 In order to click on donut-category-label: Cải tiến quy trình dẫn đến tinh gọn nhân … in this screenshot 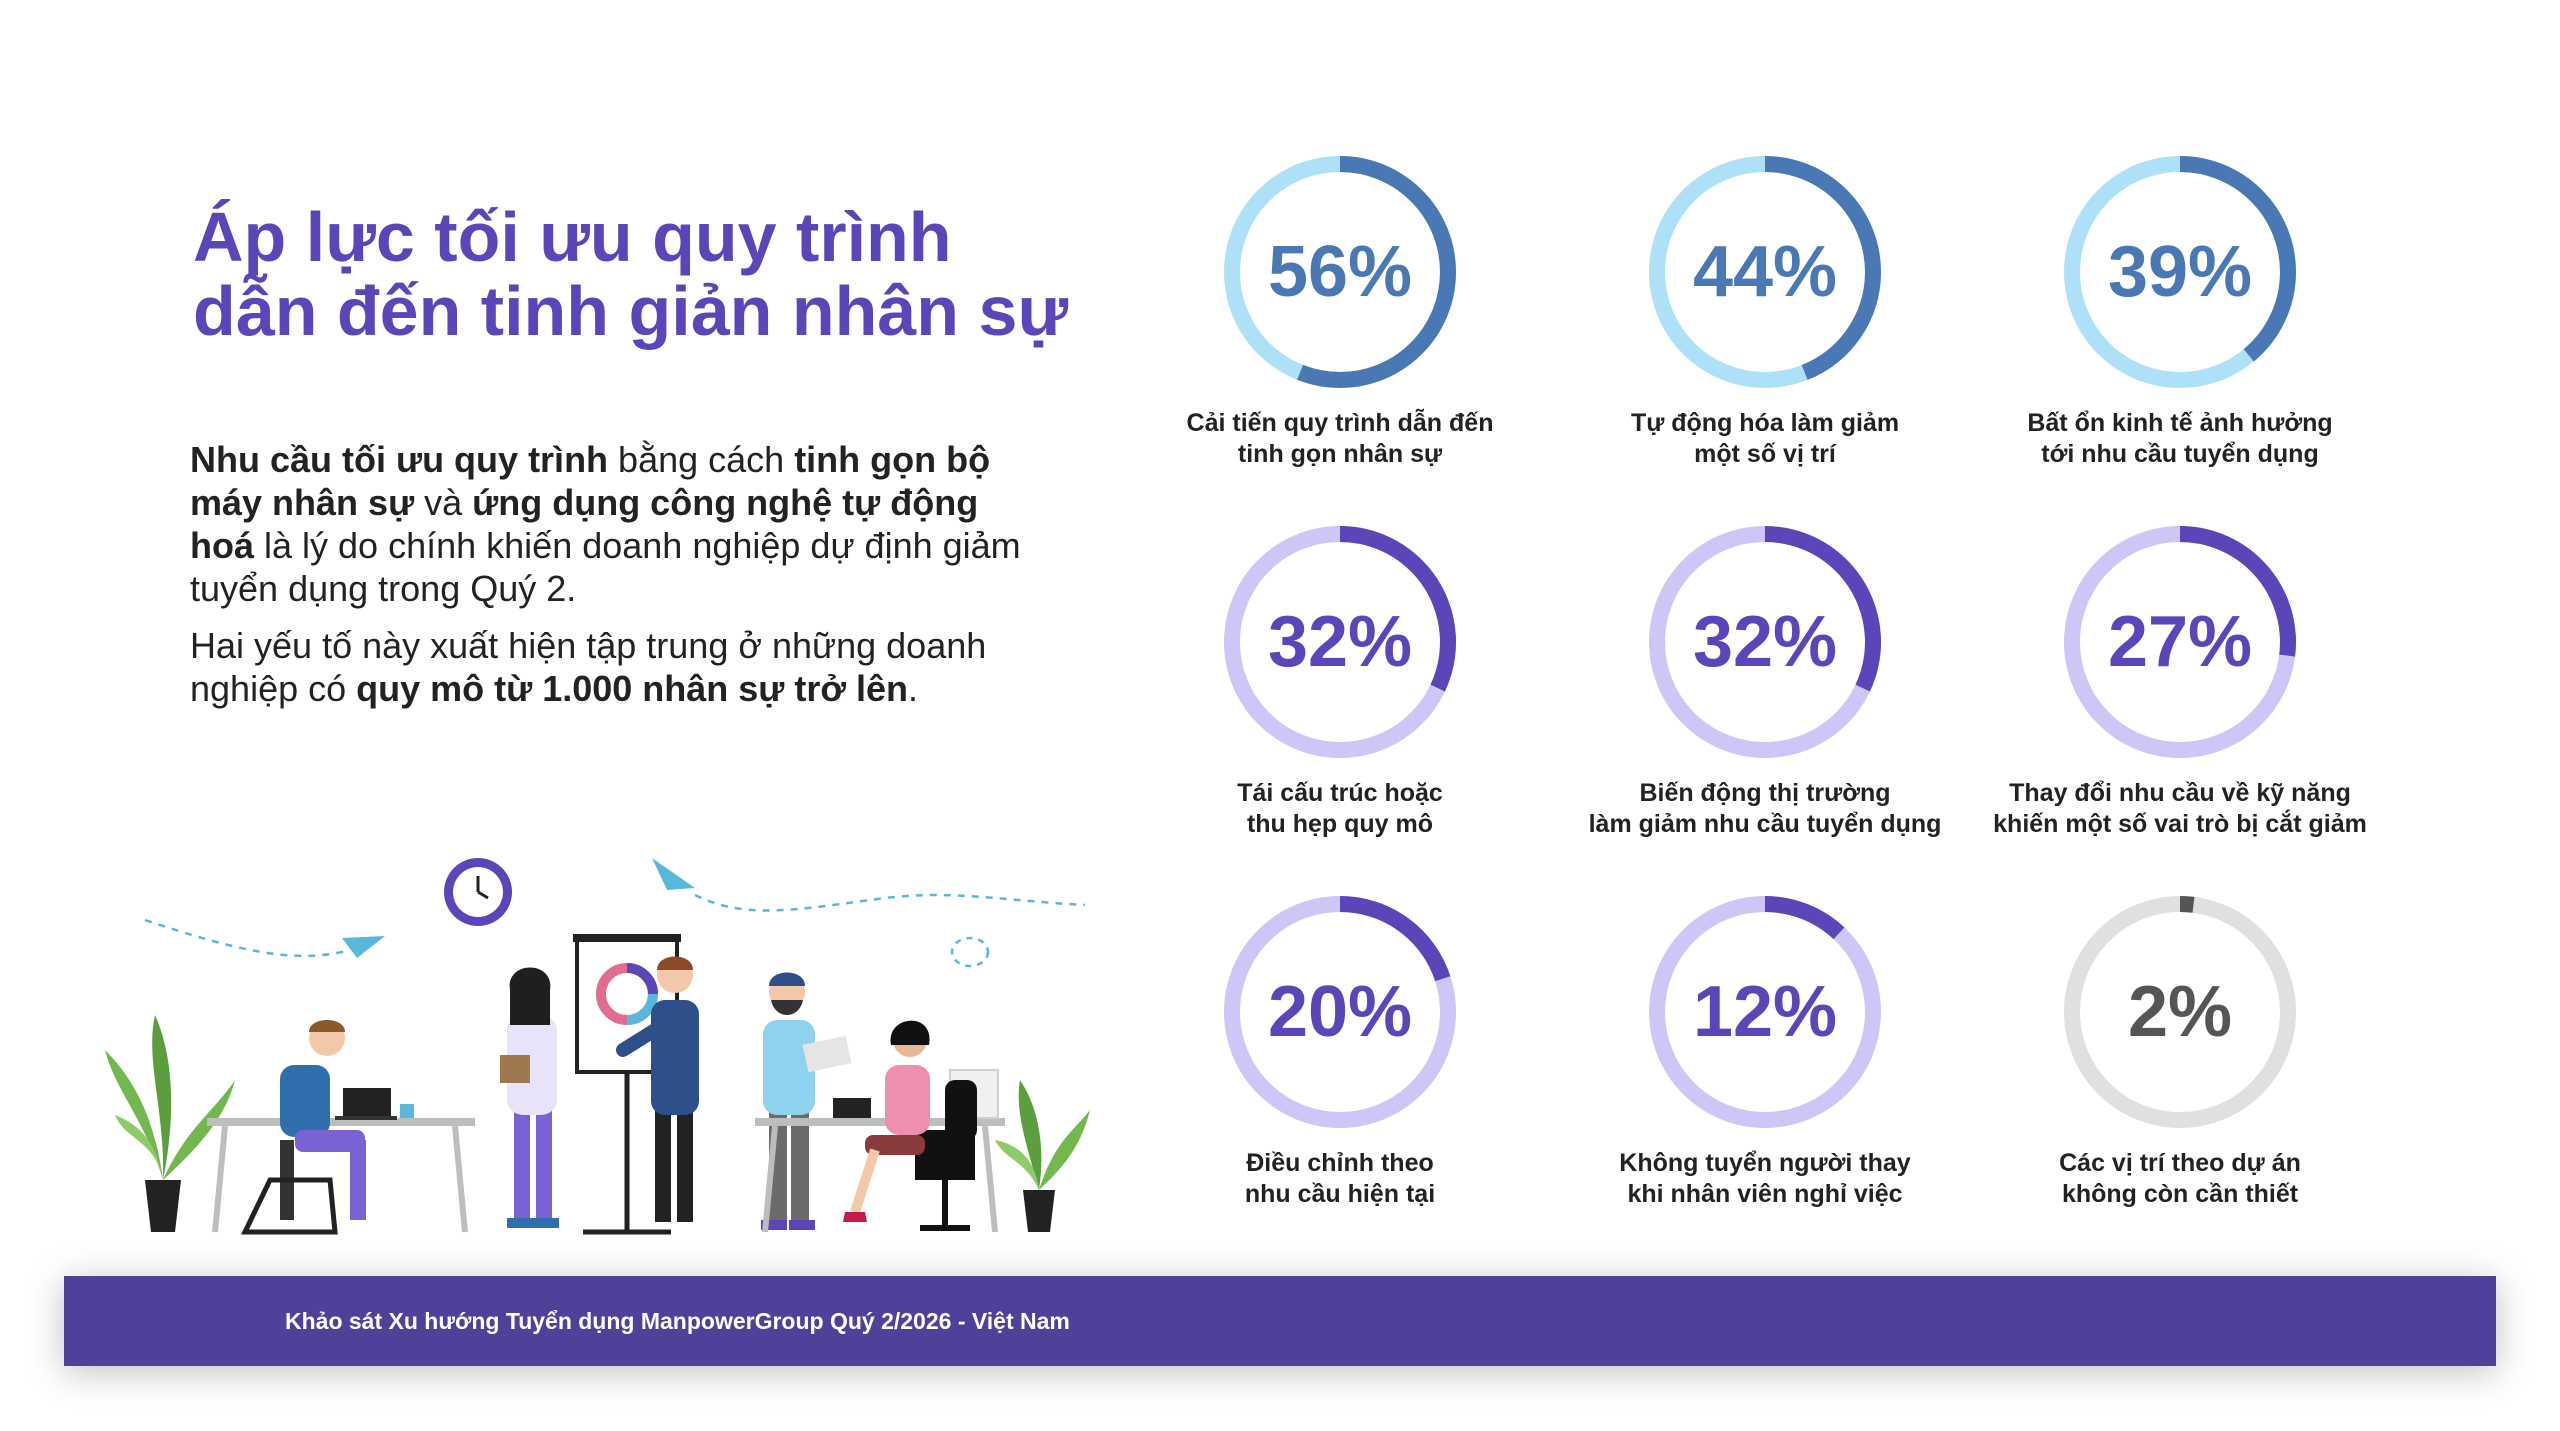, I will do `click(1340, 439)`.